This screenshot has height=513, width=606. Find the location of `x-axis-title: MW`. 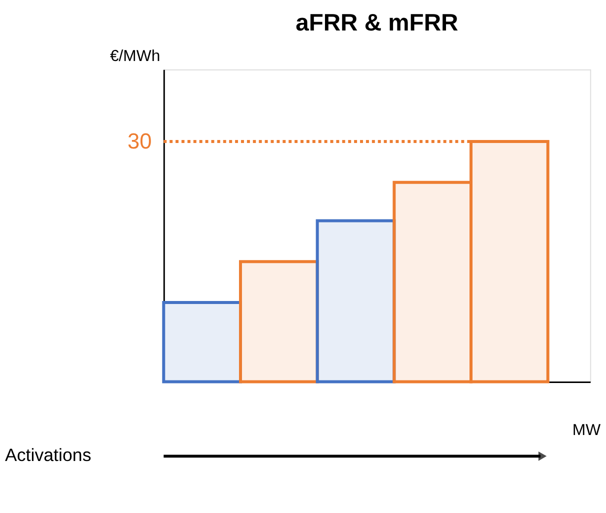

x-axis-title: MW is located at coordinates (586, 430).